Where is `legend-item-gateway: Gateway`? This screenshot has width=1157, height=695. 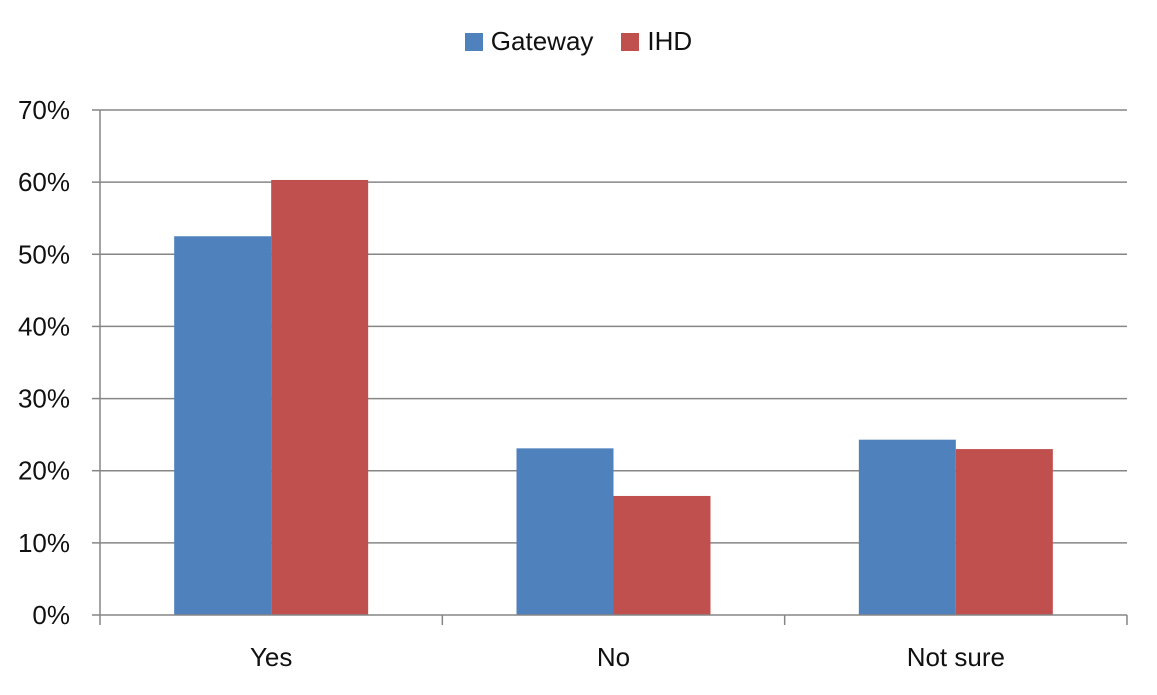 legend-item-gateway: Gateway is located at coordinates (529, 41).